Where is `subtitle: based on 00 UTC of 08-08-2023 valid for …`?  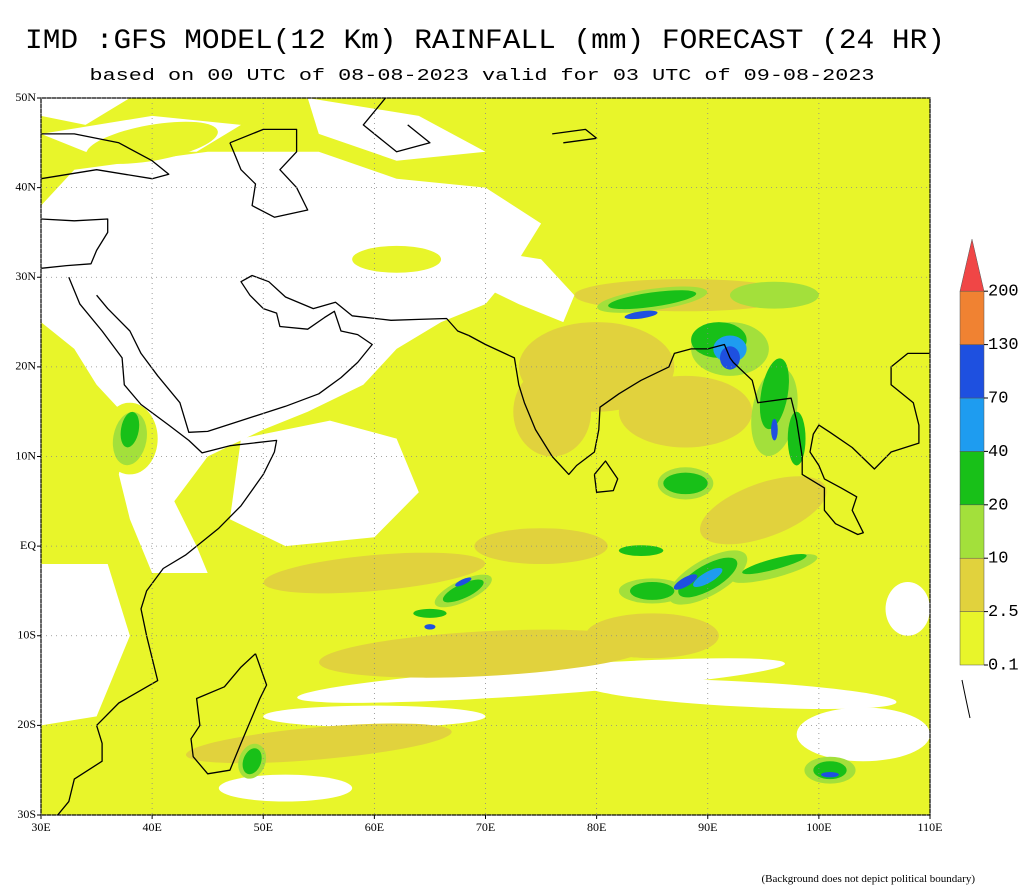
subtitle: based on 00 UTC of 08-08-2023 valid for … is located at coordinates (482, 76).